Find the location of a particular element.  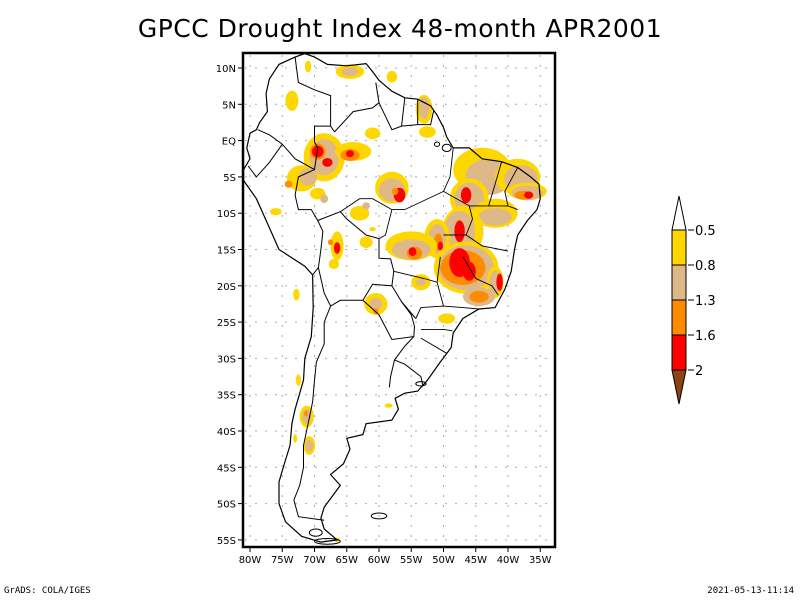

x-tick-label: 40W is located at coordinates (508, 560).